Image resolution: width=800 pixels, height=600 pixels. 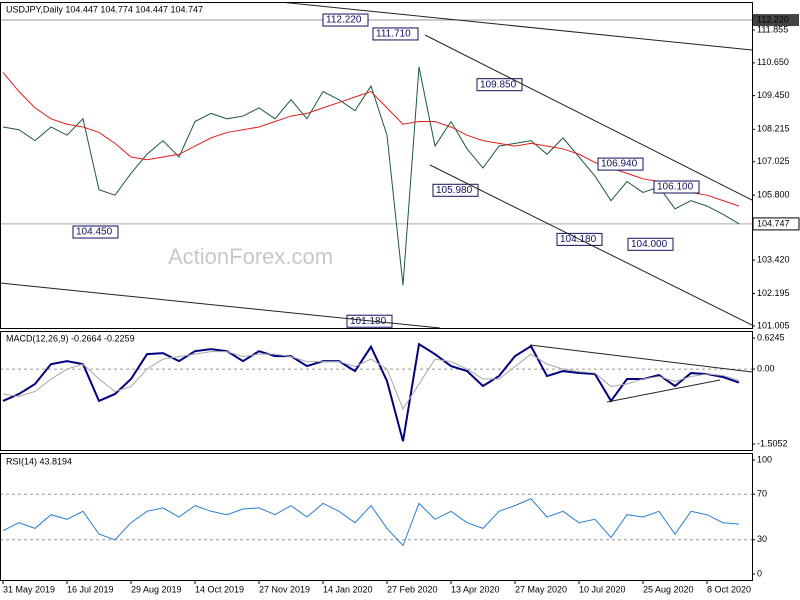 I want to click on x-tick-label: 16 Jul 2019, so click(x=90, y=589).